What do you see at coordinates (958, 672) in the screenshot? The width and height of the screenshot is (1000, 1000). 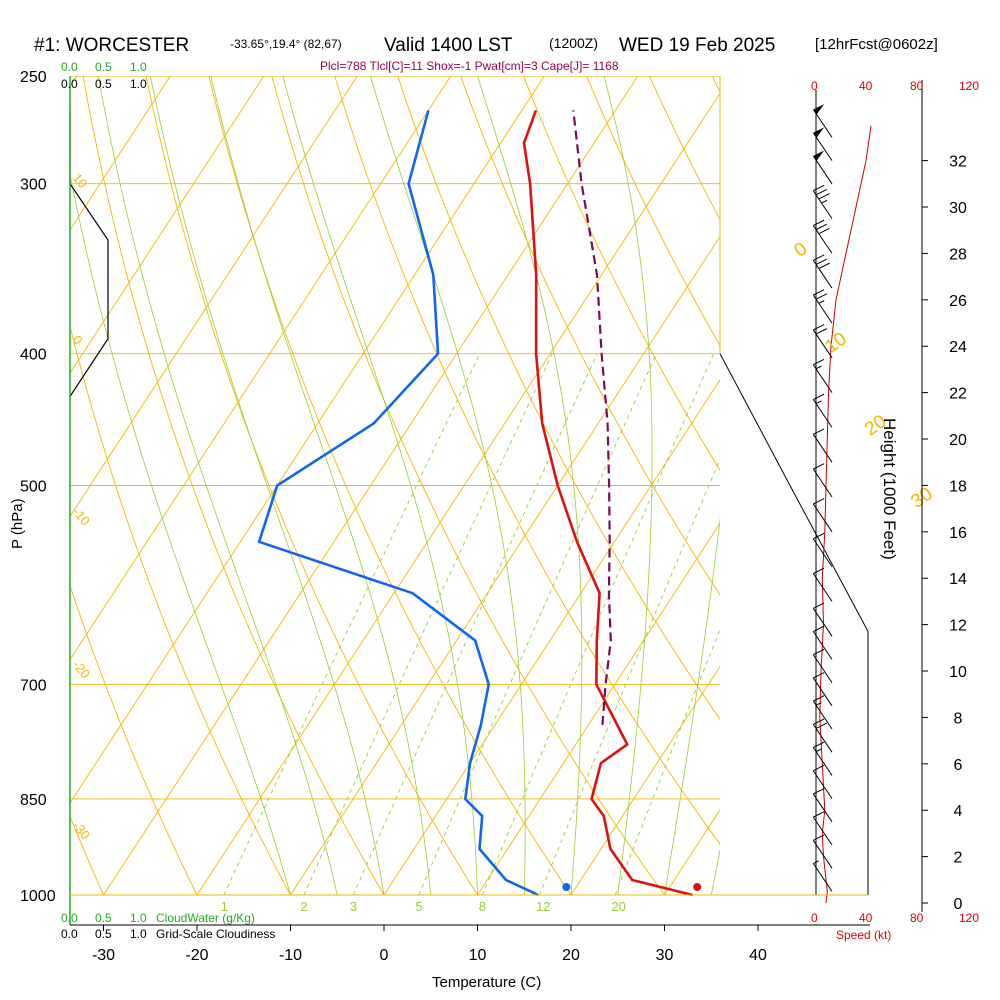 I see `height-tick-label: 10` at bounding box center [958, 672].